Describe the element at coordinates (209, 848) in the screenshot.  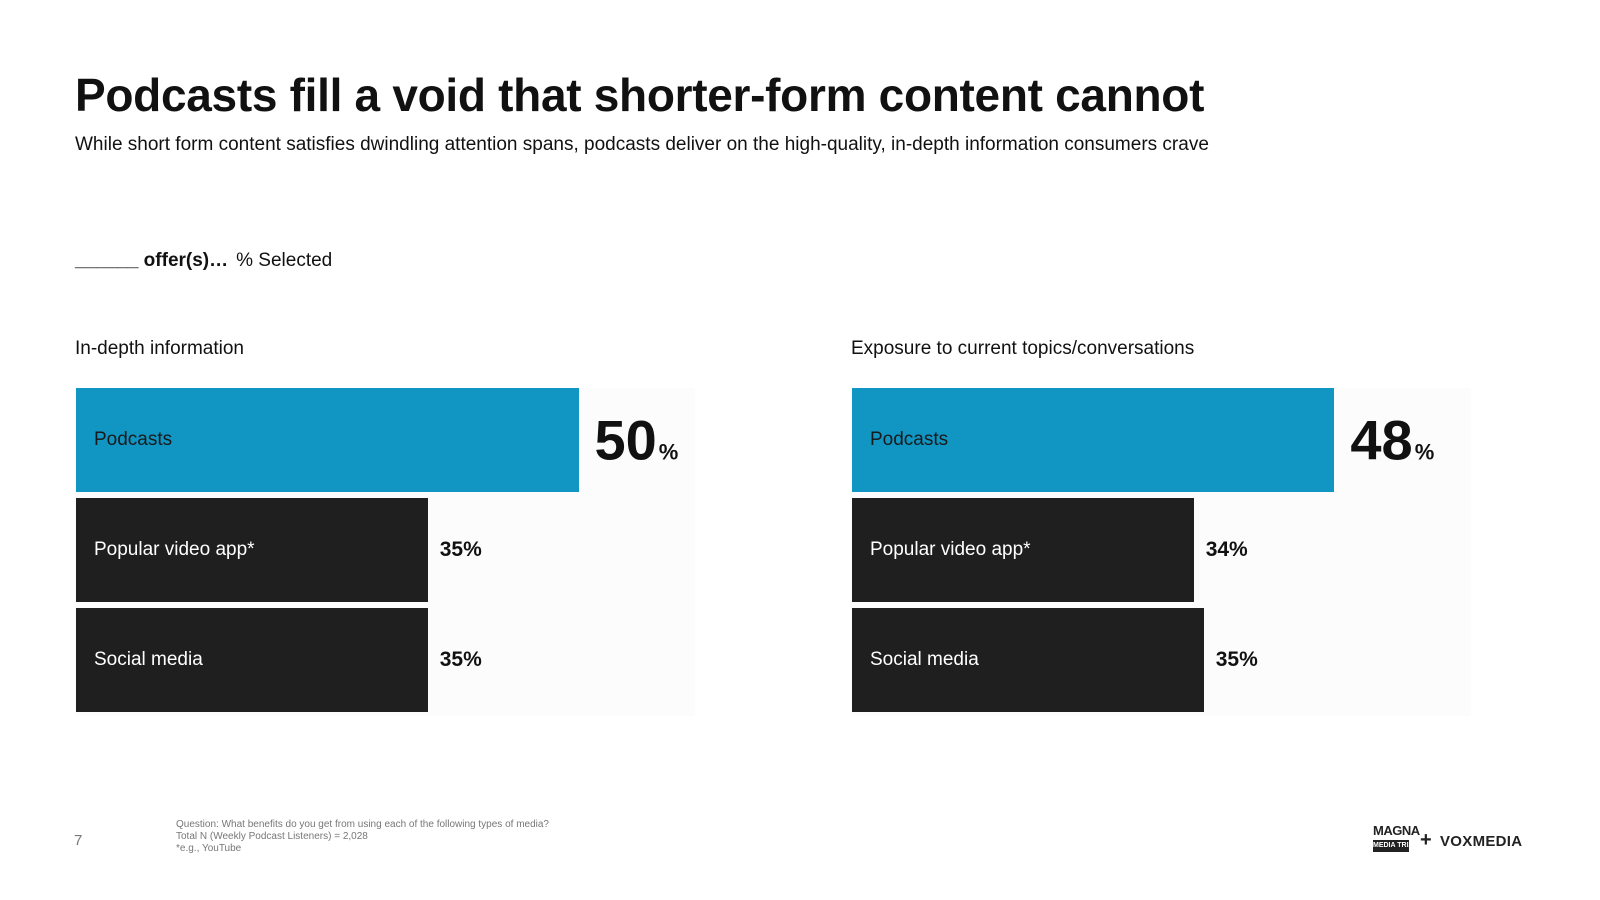
I see `footnote-example: *e.g., YouTube` at that location.